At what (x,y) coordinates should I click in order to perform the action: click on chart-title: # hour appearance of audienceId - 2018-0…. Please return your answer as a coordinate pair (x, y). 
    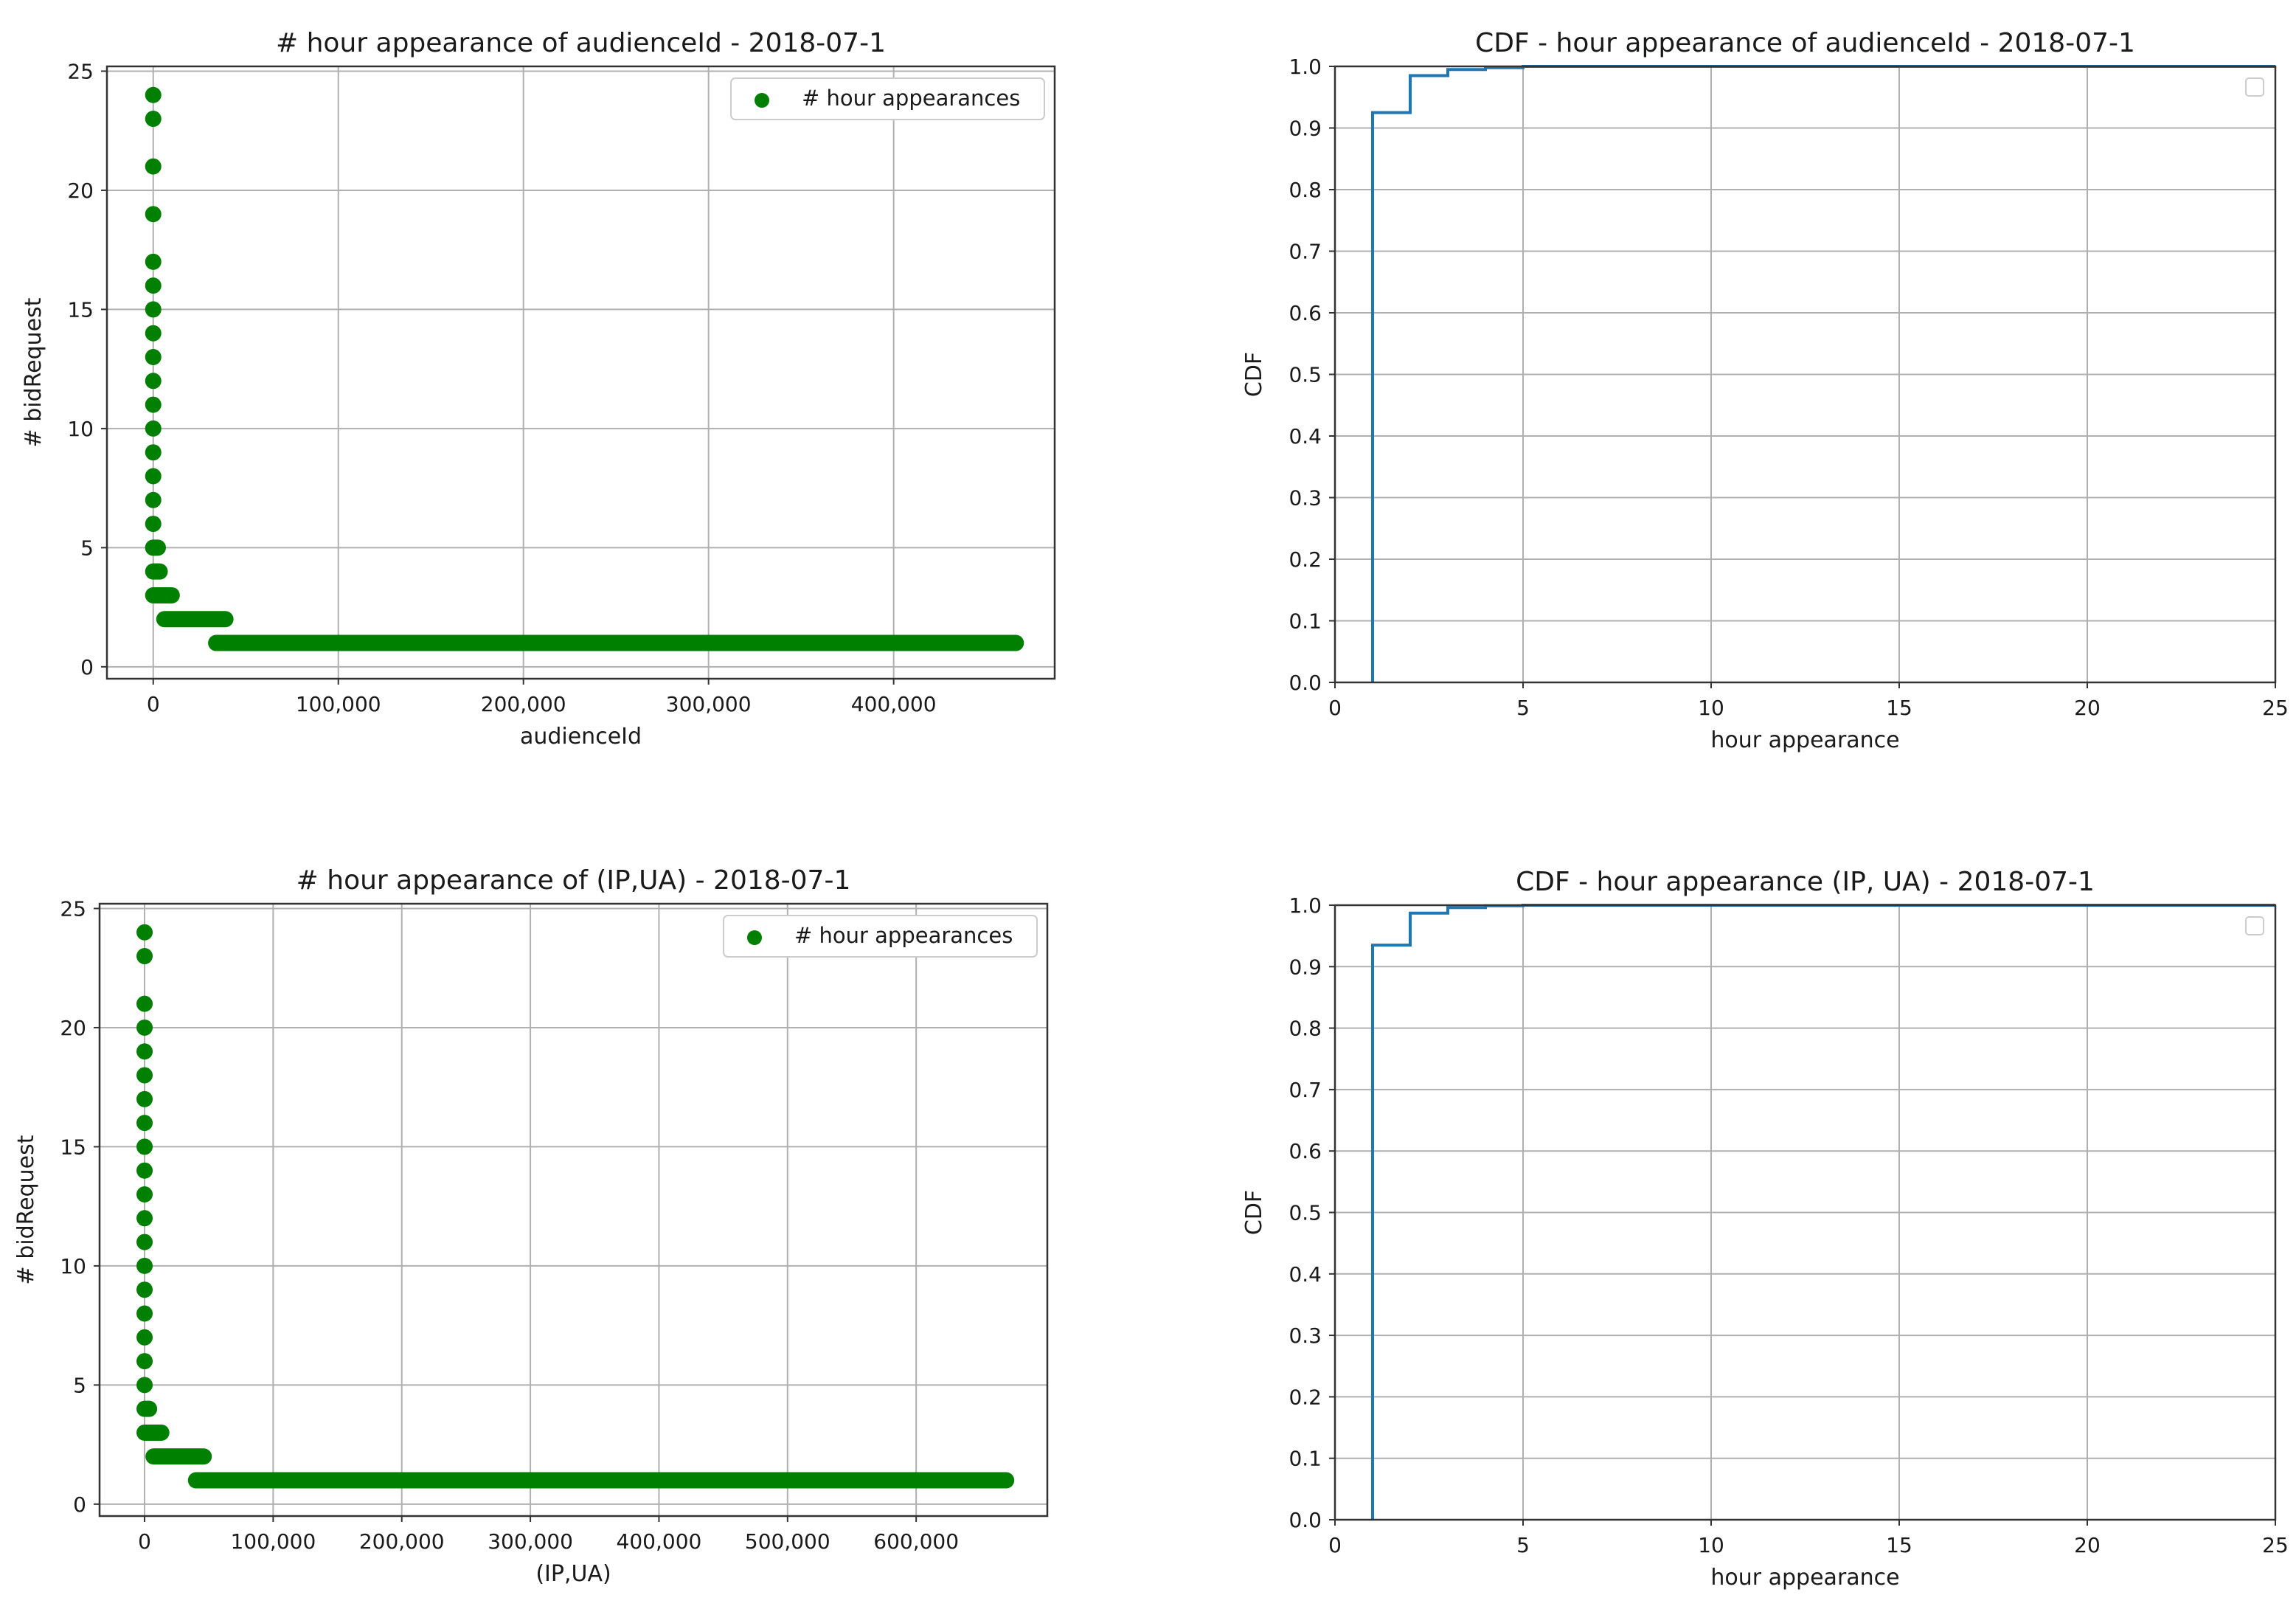
    Looking at the image, I should click on (581, 43).